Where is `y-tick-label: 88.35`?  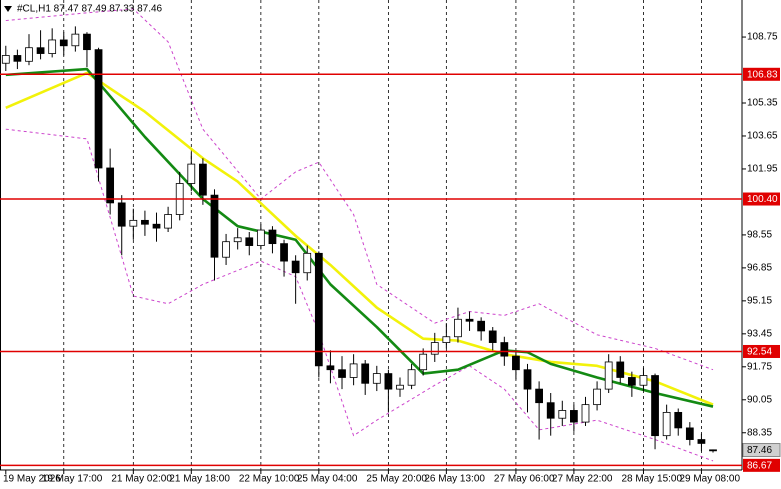 y-tick-label: 88.35 is located at coordinates (759, 432).